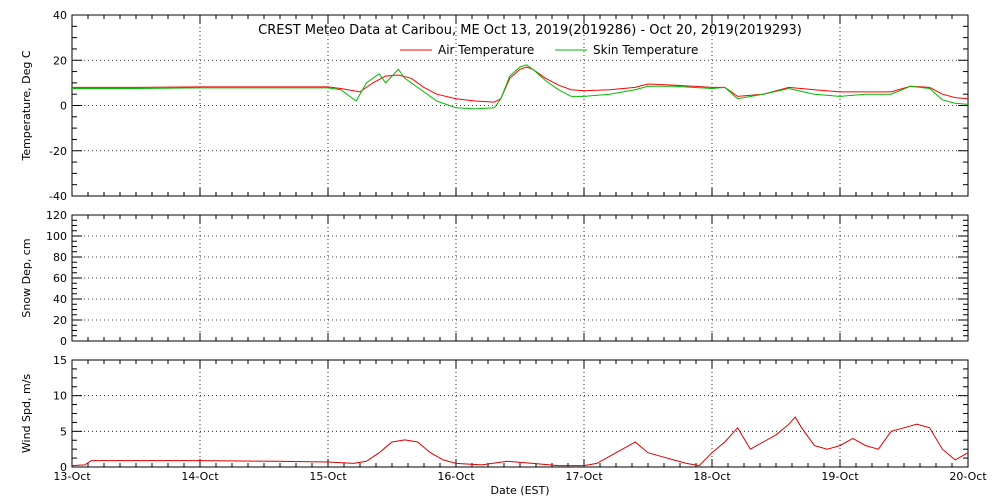  Describe the element at coordinates (58, 151) in the screenshot. I see `y-tick-label: -20` at that location.